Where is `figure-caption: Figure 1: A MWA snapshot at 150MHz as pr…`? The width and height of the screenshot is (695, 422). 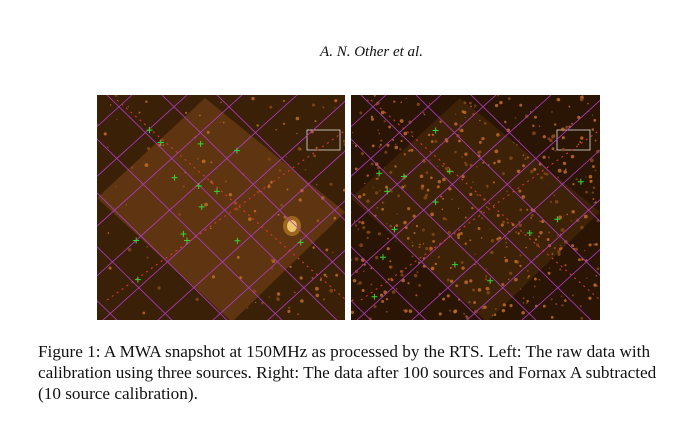
figure-caption: Figure 1: A MWA snapshot at 150MHz as pr… is located at coordinates (347, 372).